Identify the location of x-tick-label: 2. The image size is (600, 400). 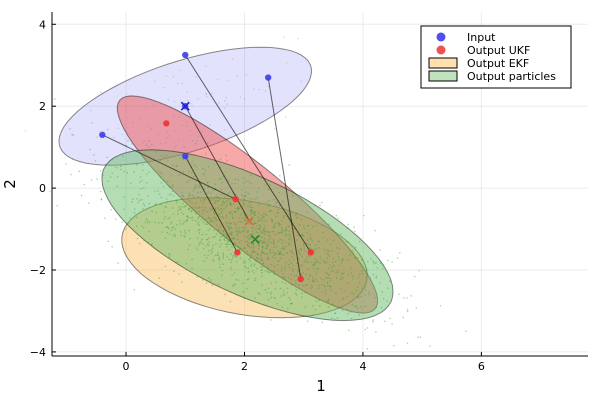
(244, 366).